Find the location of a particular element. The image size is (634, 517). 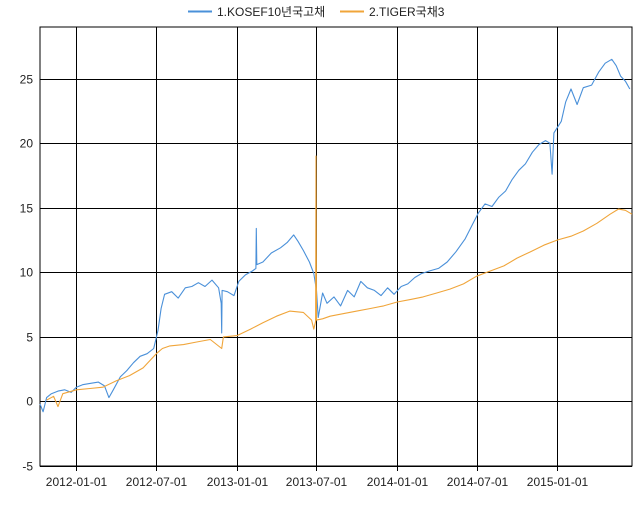

y-tick-label: -5 is located at coordinates (27, 467).